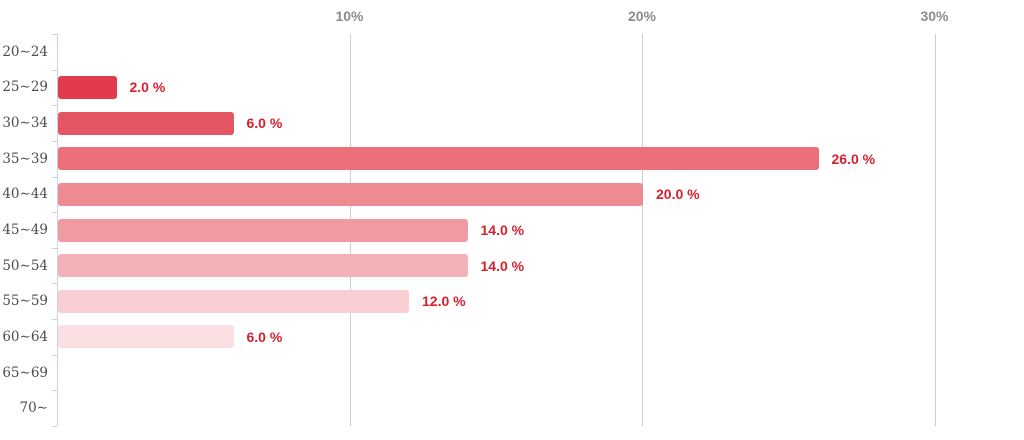 Image resolution: width=1024 pixels, height=440 pixels. I want to click on bar-40∼44, so click(350, 194).